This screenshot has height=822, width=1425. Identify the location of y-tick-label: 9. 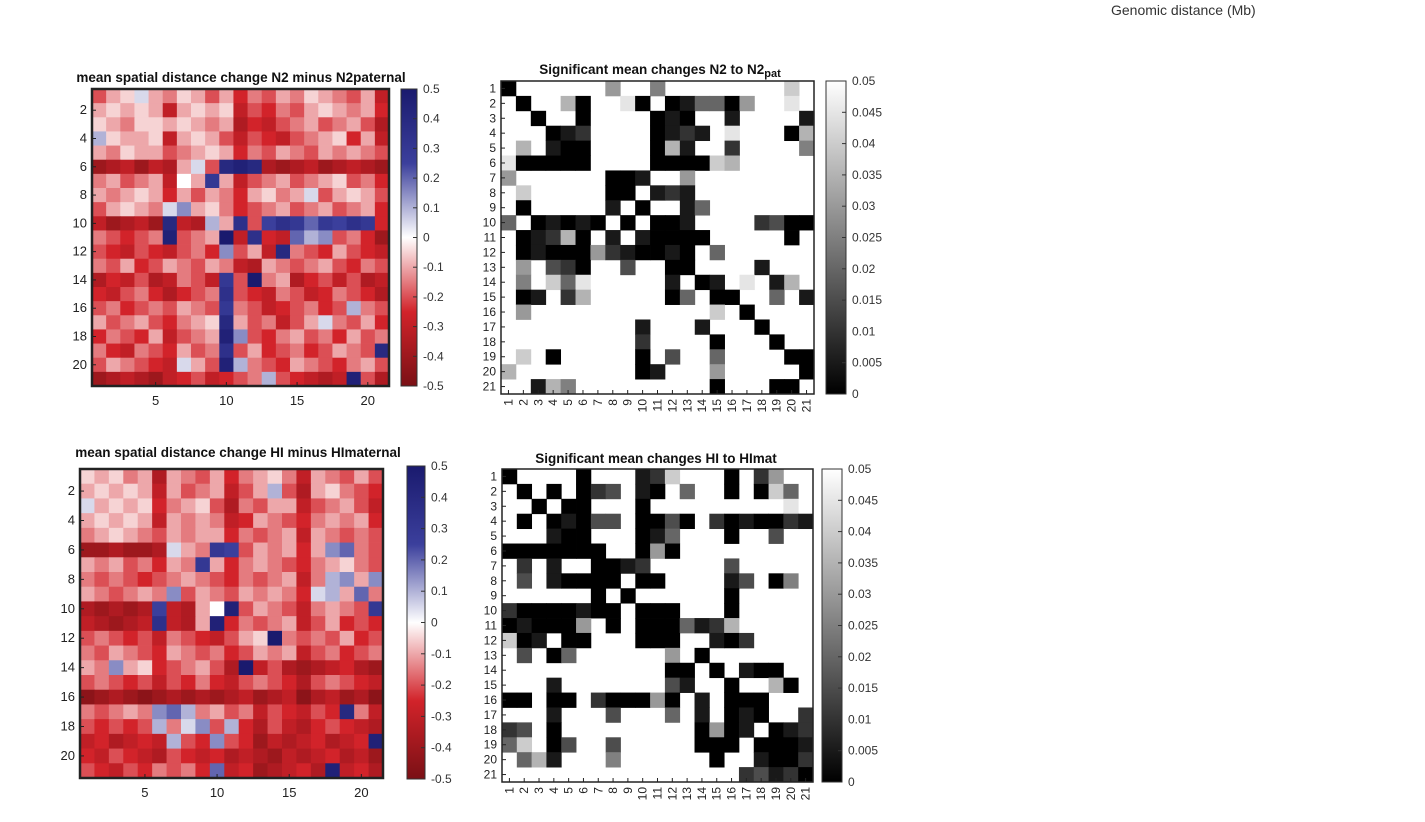
(492, 208).